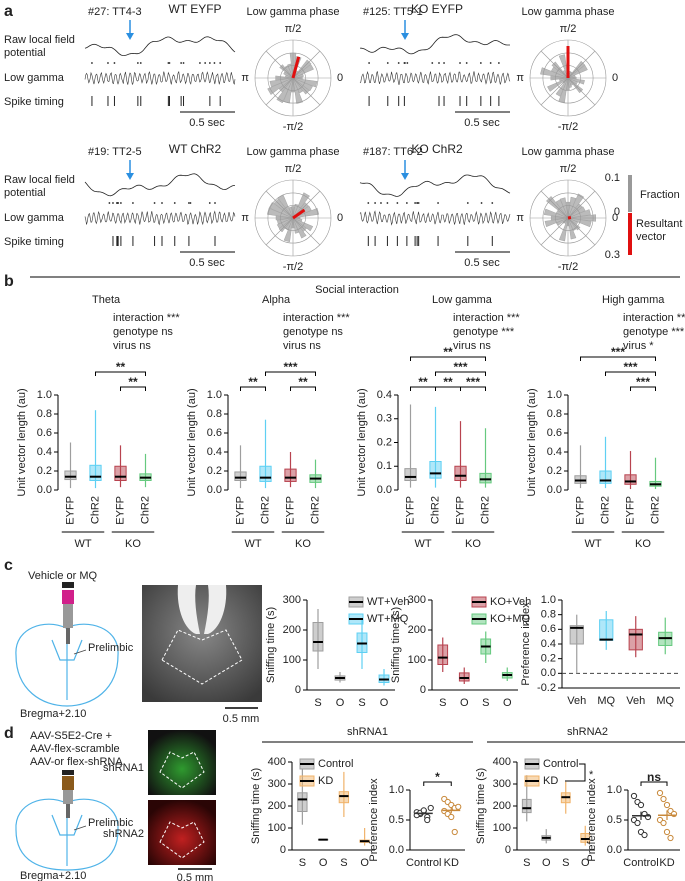 Image resolution: width=685 pixels, height=881 pixels. What do you see at coordinates (659, 230) in the screenshot?
I see `legend-label: Resultant vector` at bounding box center [659, 230].